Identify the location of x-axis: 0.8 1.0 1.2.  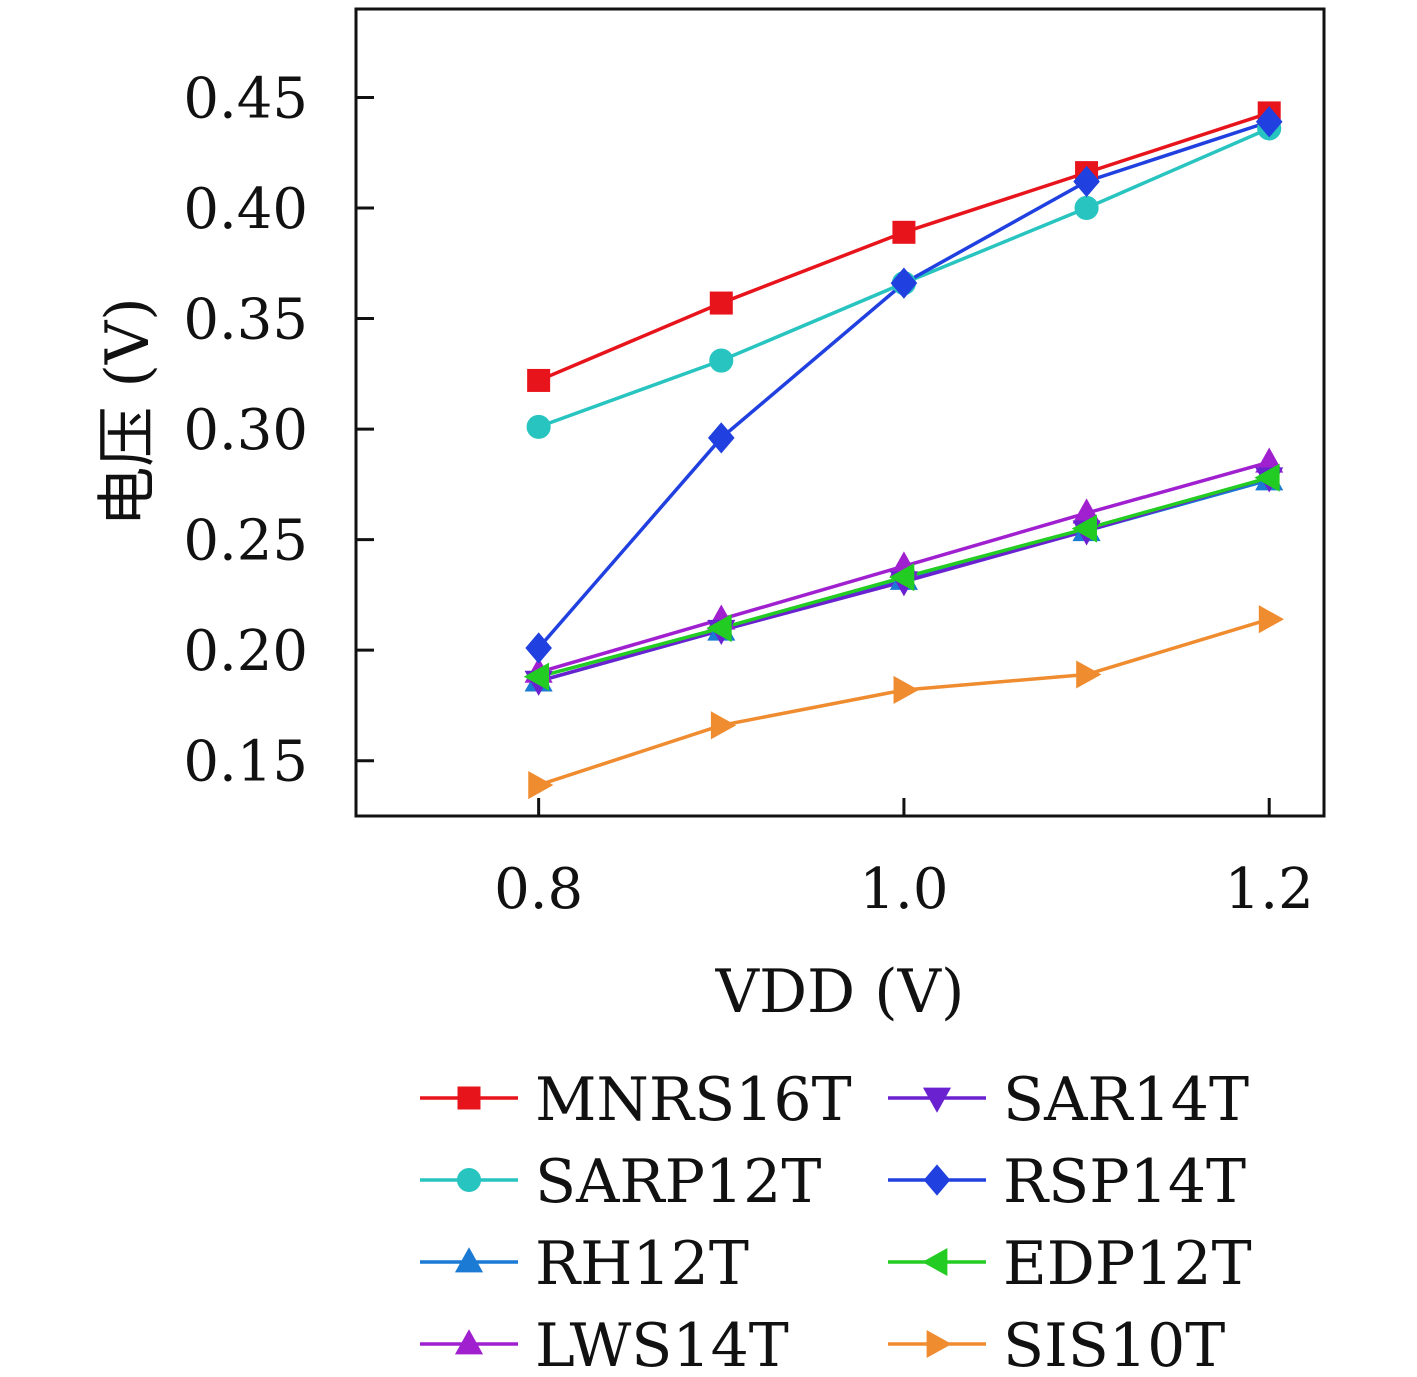
(904, 860).